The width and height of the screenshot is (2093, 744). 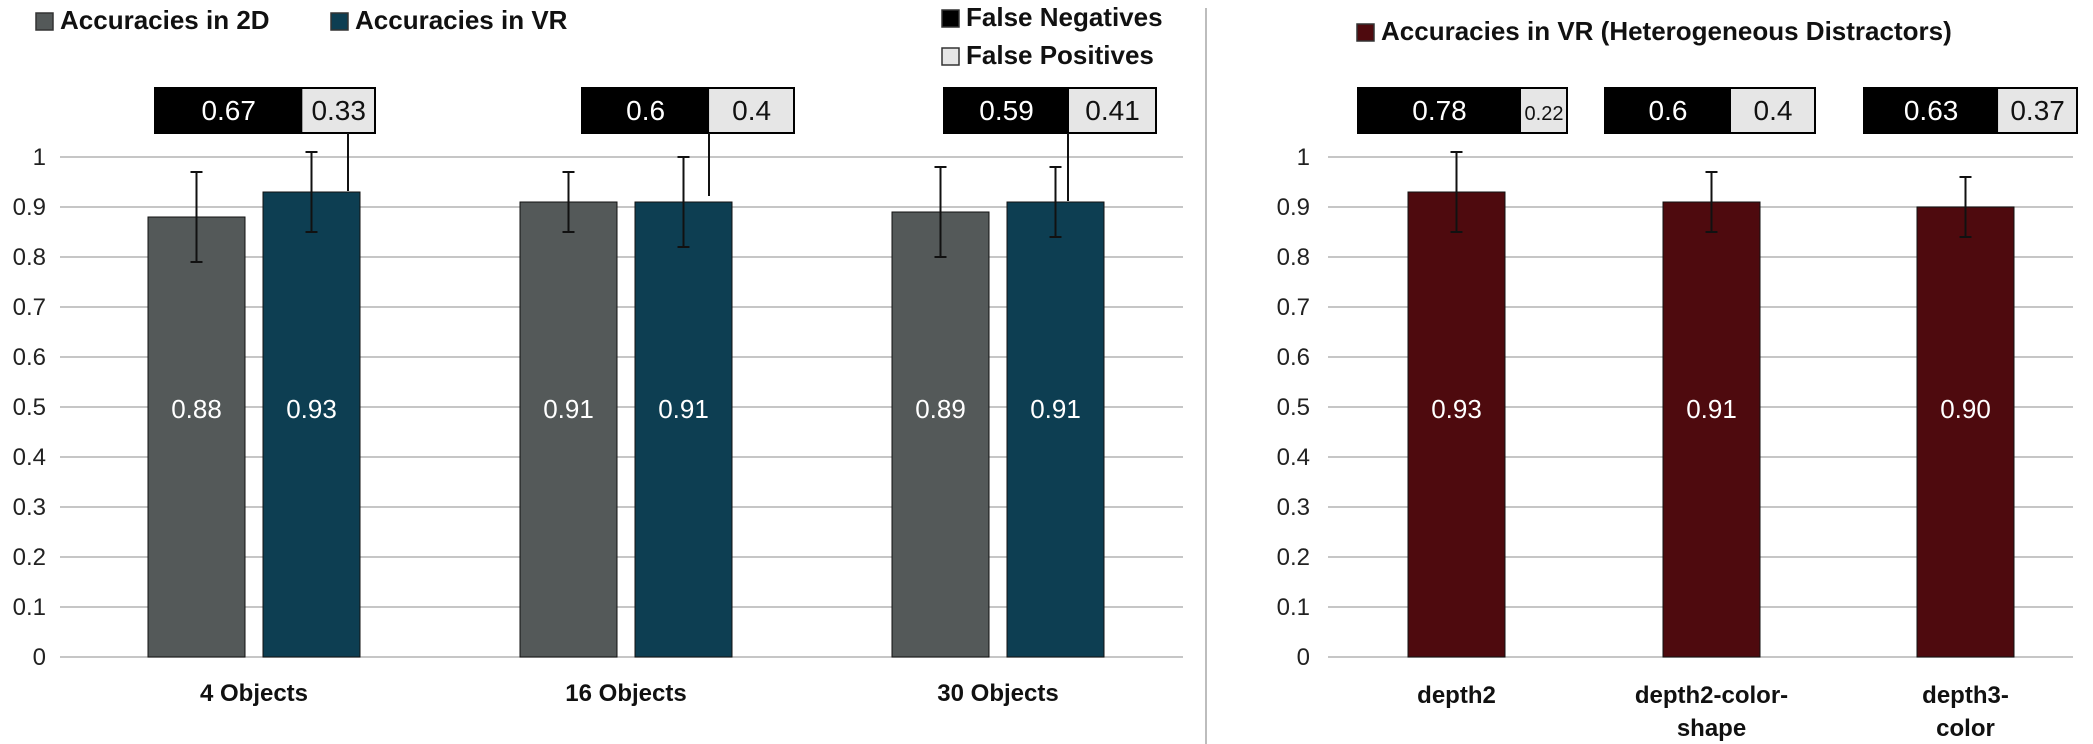 What do you see at coordinates (625, 693) in the screenshot?
I see `x-category-label: 16 Objects` at bounding box center [625, 693].